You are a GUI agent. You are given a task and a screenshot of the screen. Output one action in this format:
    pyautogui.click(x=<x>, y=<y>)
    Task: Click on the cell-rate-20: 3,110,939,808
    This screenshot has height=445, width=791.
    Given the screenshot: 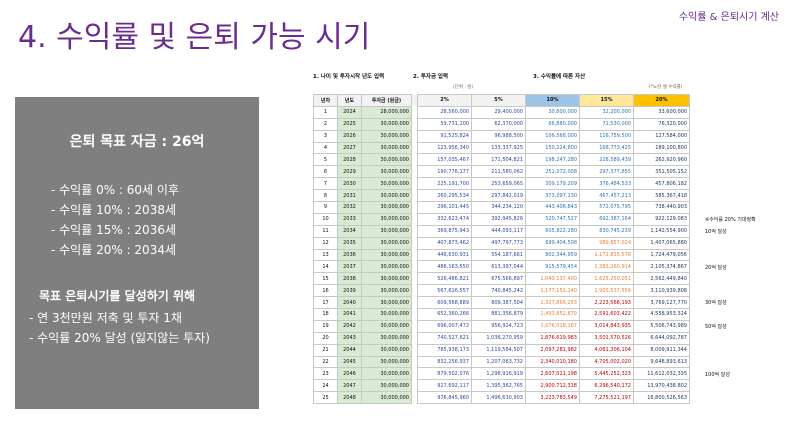 What is the action you would take?
    pyautogui.click(x=661, y=291)
    